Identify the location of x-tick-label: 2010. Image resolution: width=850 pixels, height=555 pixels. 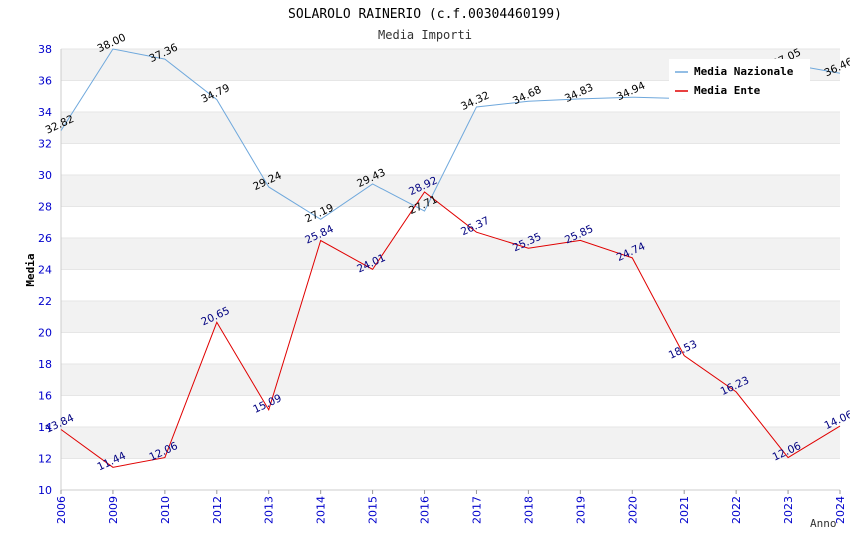
(165, 510).